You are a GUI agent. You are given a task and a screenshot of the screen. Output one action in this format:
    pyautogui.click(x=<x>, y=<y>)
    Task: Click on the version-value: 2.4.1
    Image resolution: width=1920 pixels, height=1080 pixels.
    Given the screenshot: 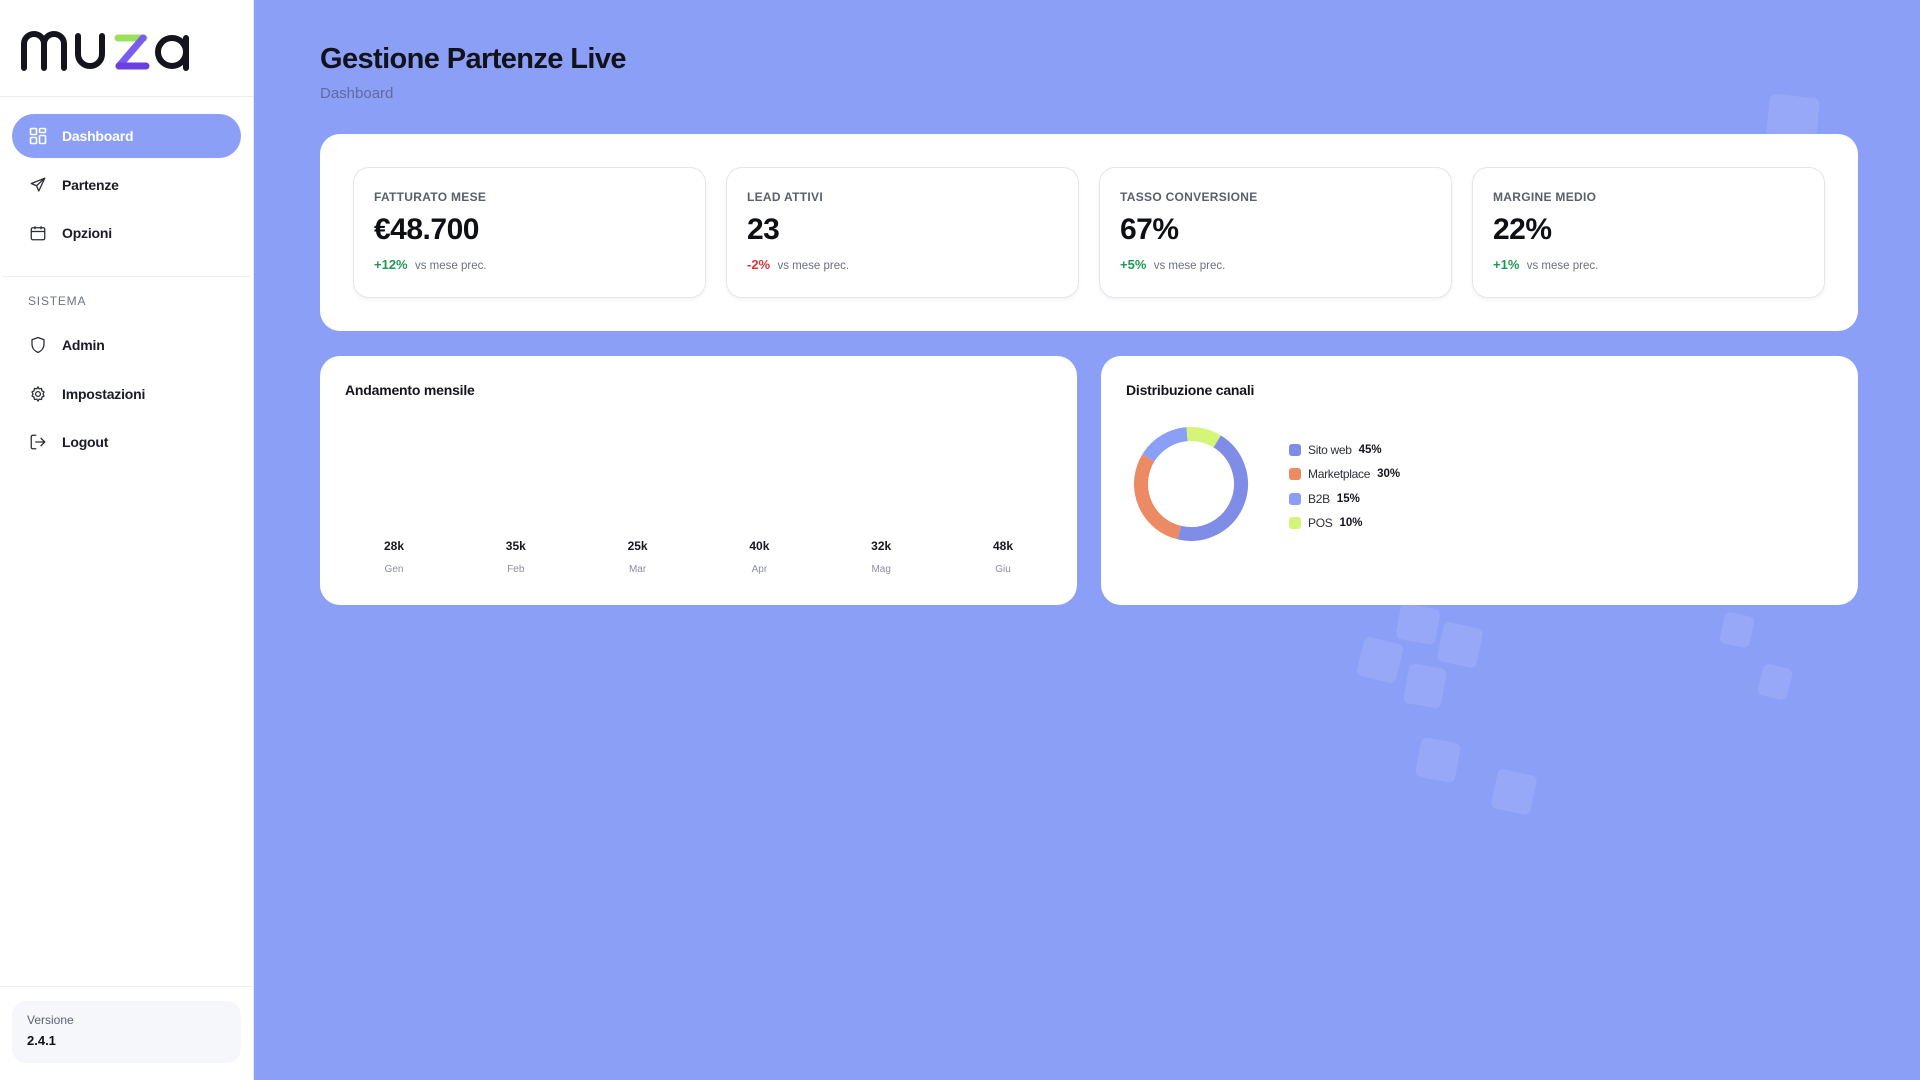 What is the action you would take?
    pyautogui.click(x=41, y=1040)
    